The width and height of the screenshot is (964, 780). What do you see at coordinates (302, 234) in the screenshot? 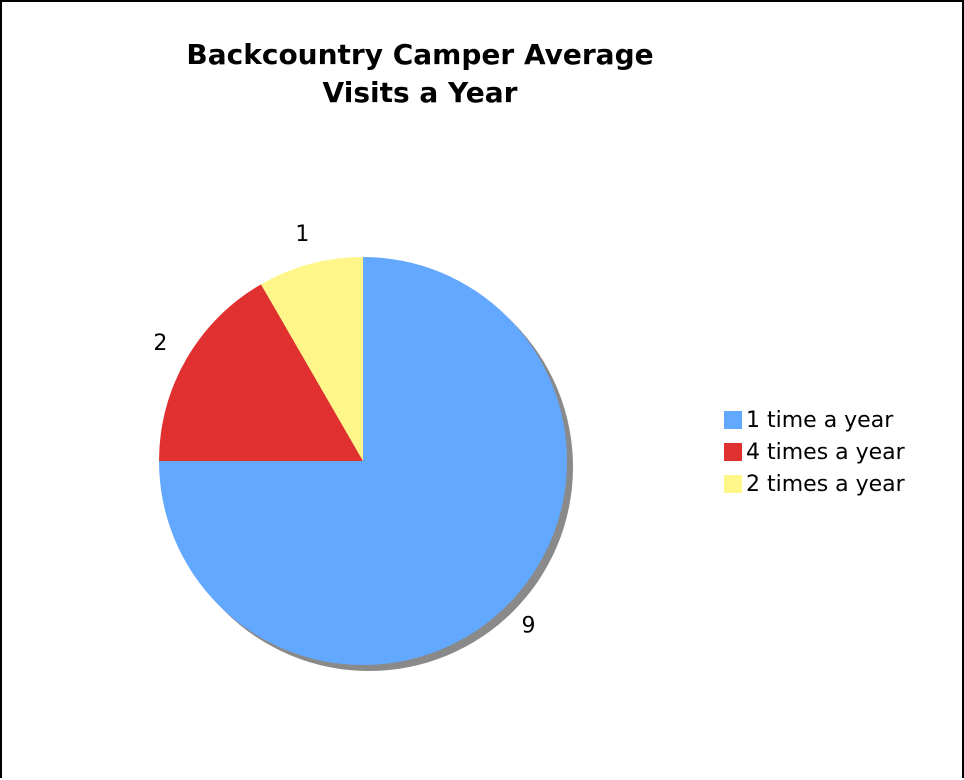
I see `pie-data-label-3: 1` at bounding box center [302, 234].